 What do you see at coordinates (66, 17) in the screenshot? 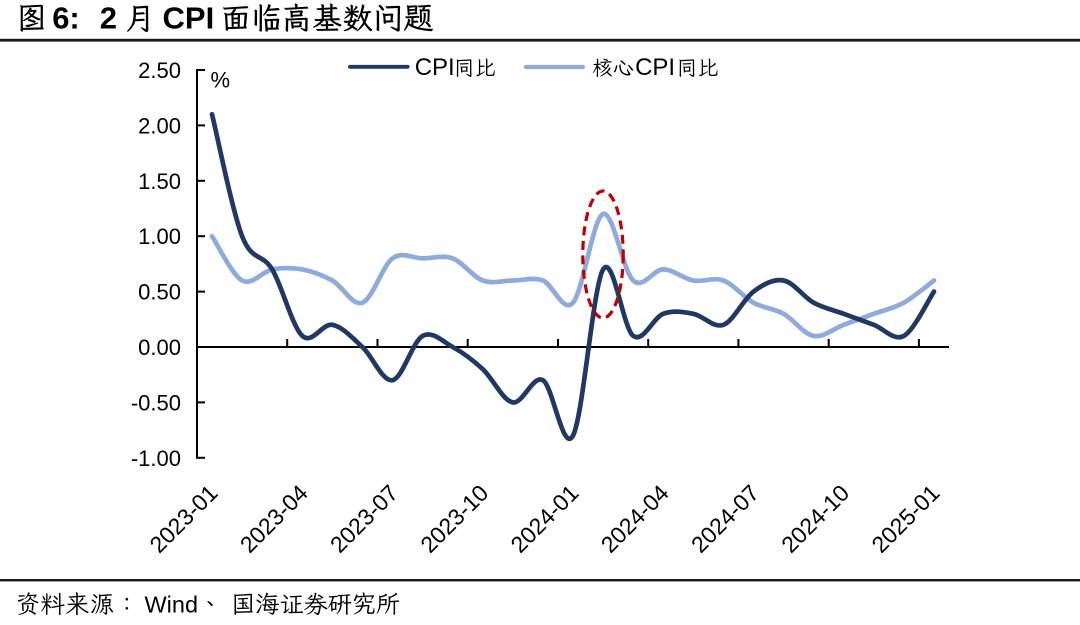
I see `svg-text: 6:` at bounding box center [66, 17].